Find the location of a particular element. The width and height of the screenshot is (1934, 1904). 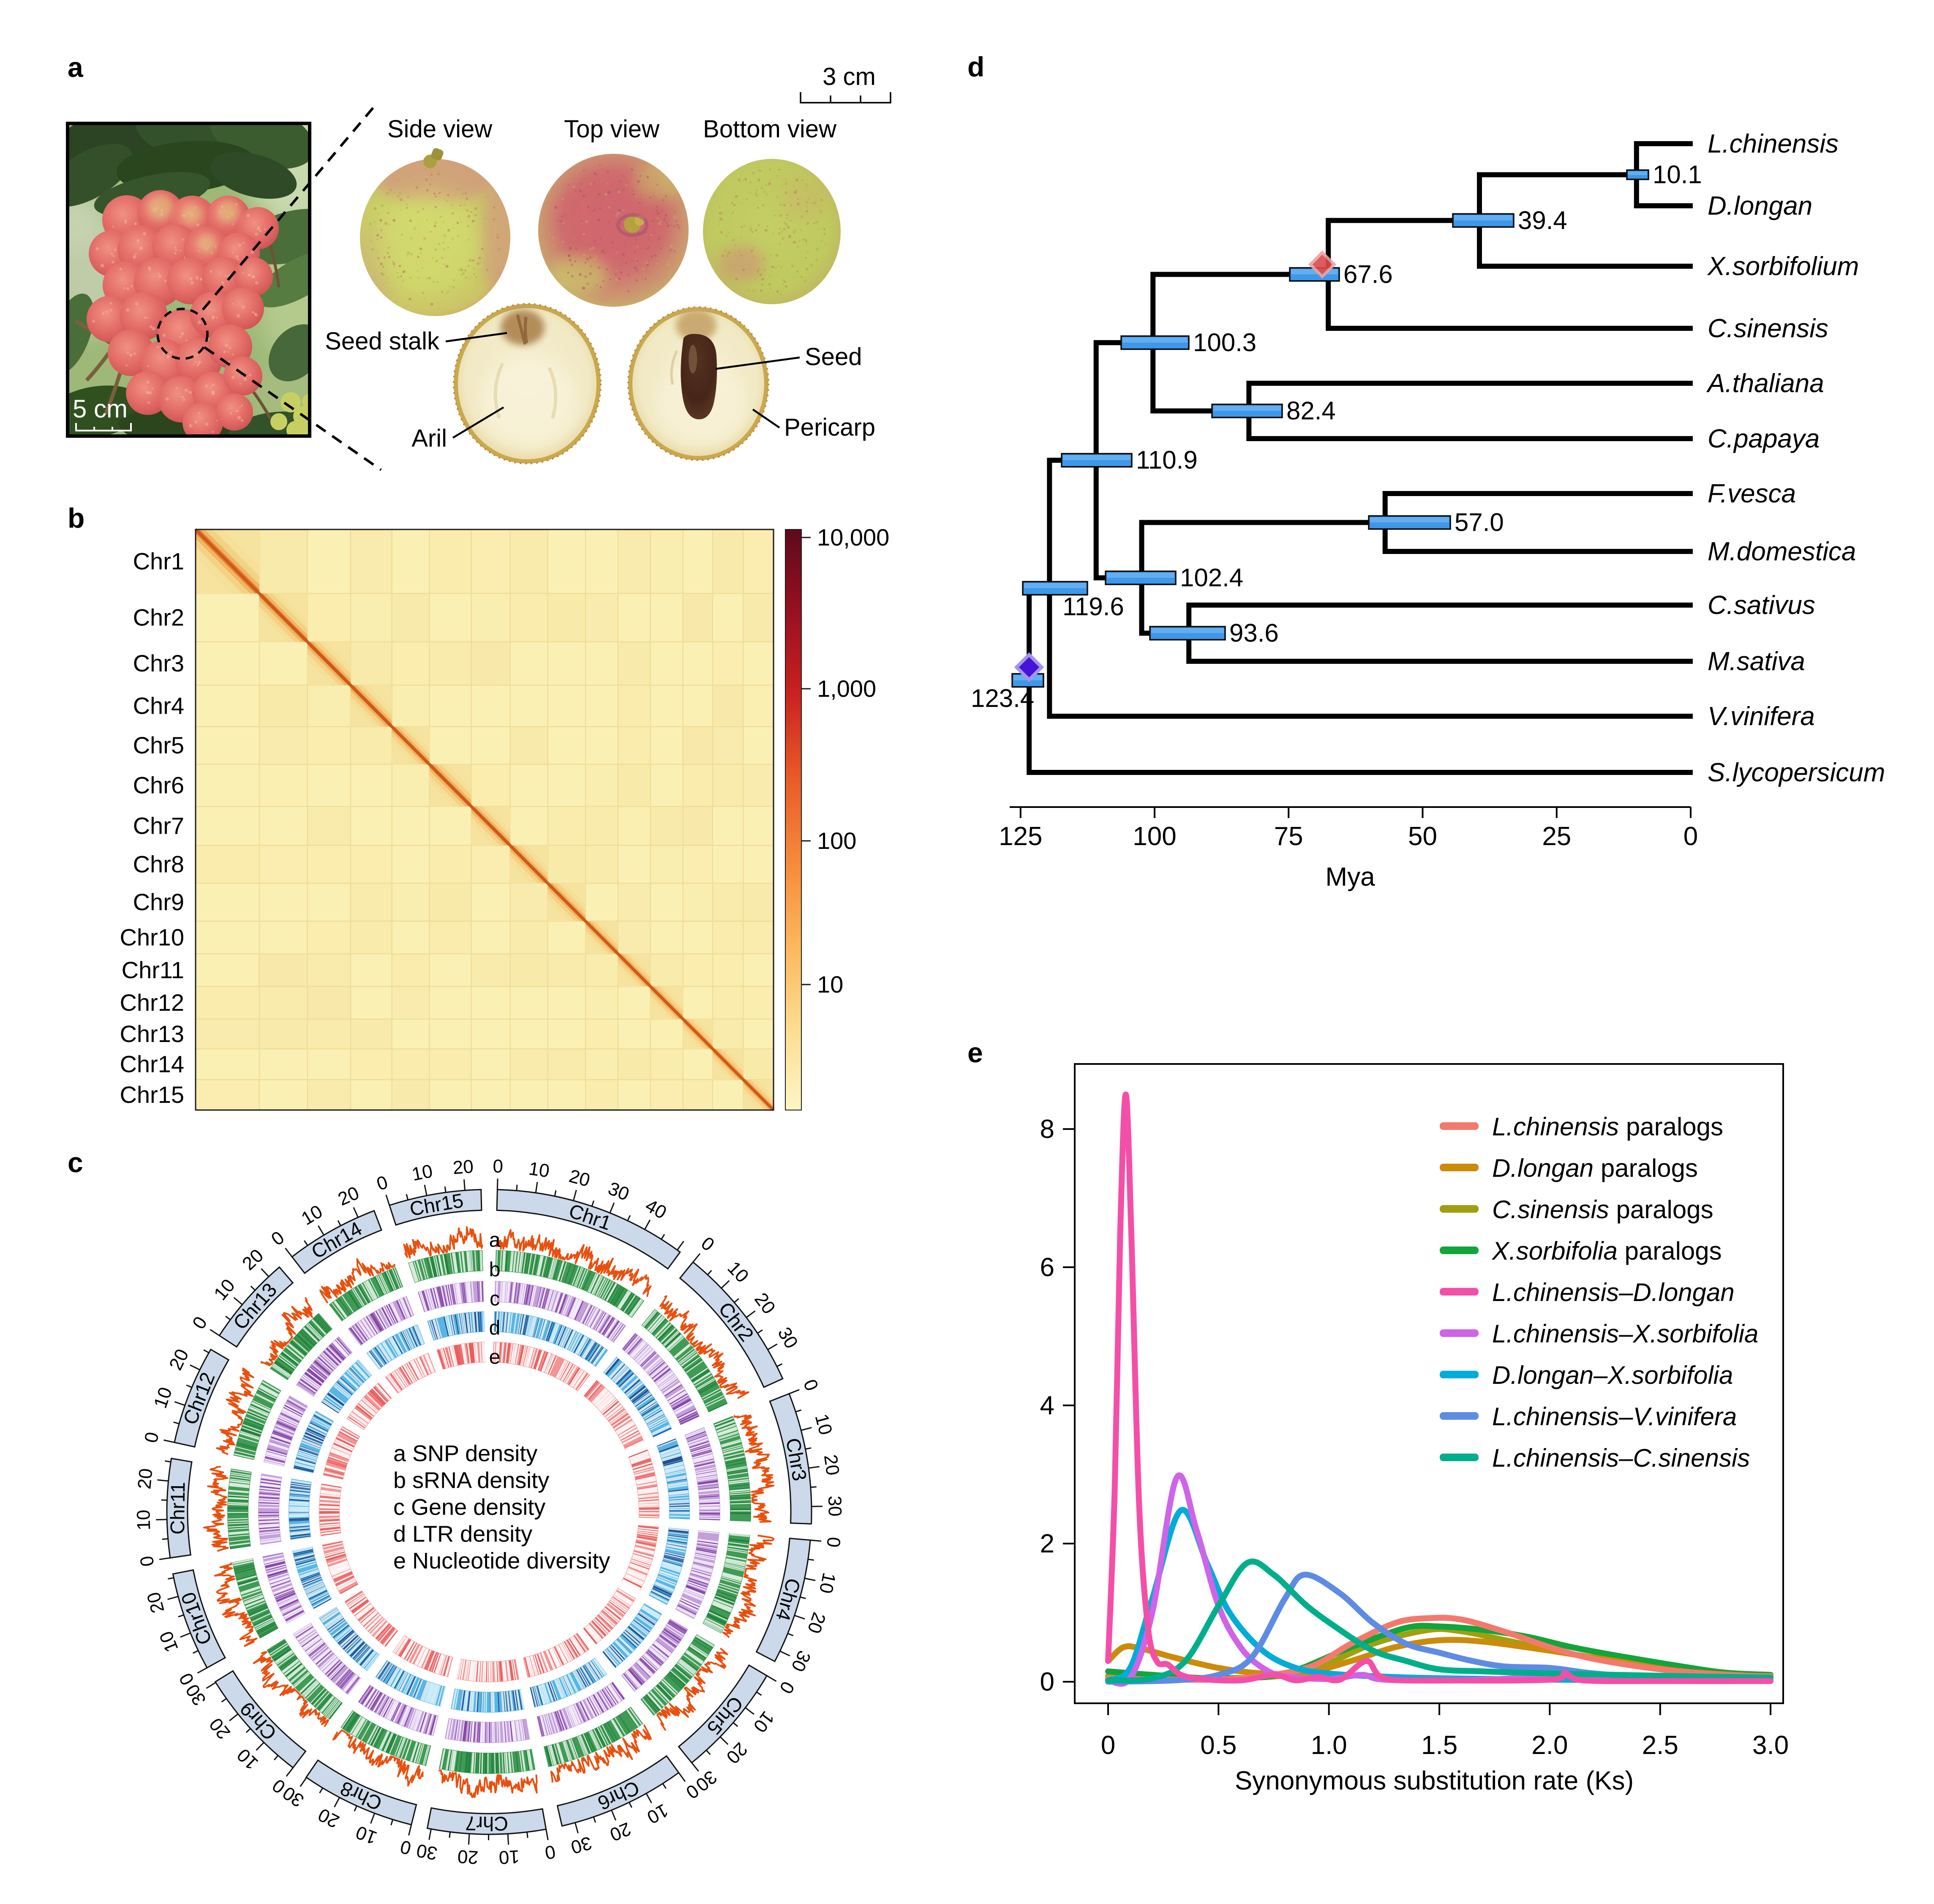

svg-text: 50 is located at coordinates (1422, 836).